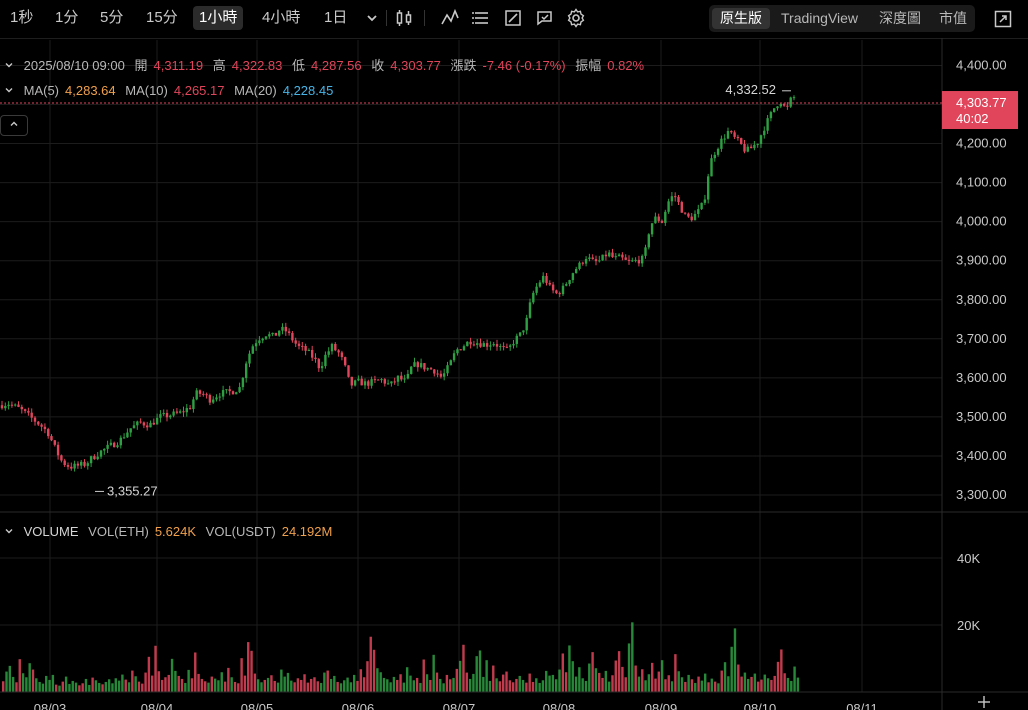 Image resolution: width=1028 pixels, height=710 pixels. I want to click on ma5-label: MA(5), so click(41, 90).